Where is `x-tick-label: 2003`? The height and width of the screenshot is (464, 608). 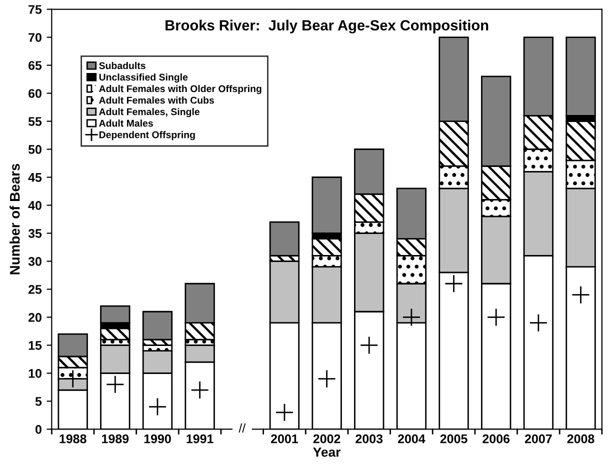 x-tick-label: 2003 is located at coordinates (369, 439).